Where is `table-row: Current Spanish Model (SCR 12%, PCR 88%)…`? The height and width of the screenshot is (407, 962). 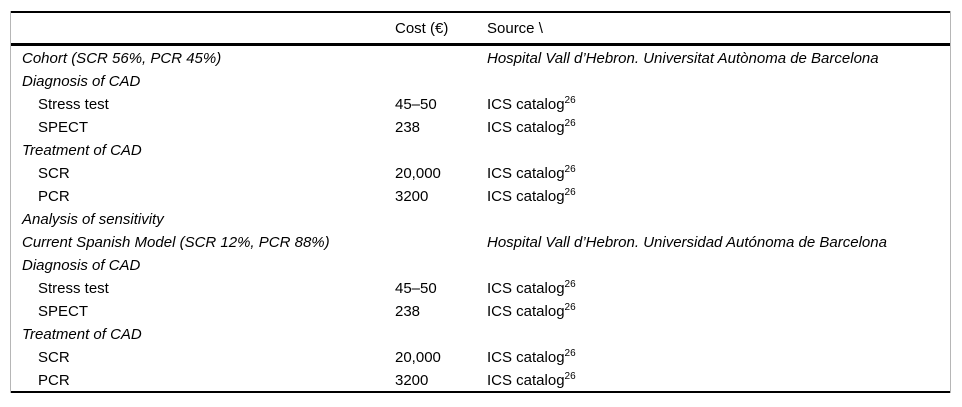 table-row: Current Spanish Model (SCR 12%, PCR 88%)… is located at coordinates (480, 242).